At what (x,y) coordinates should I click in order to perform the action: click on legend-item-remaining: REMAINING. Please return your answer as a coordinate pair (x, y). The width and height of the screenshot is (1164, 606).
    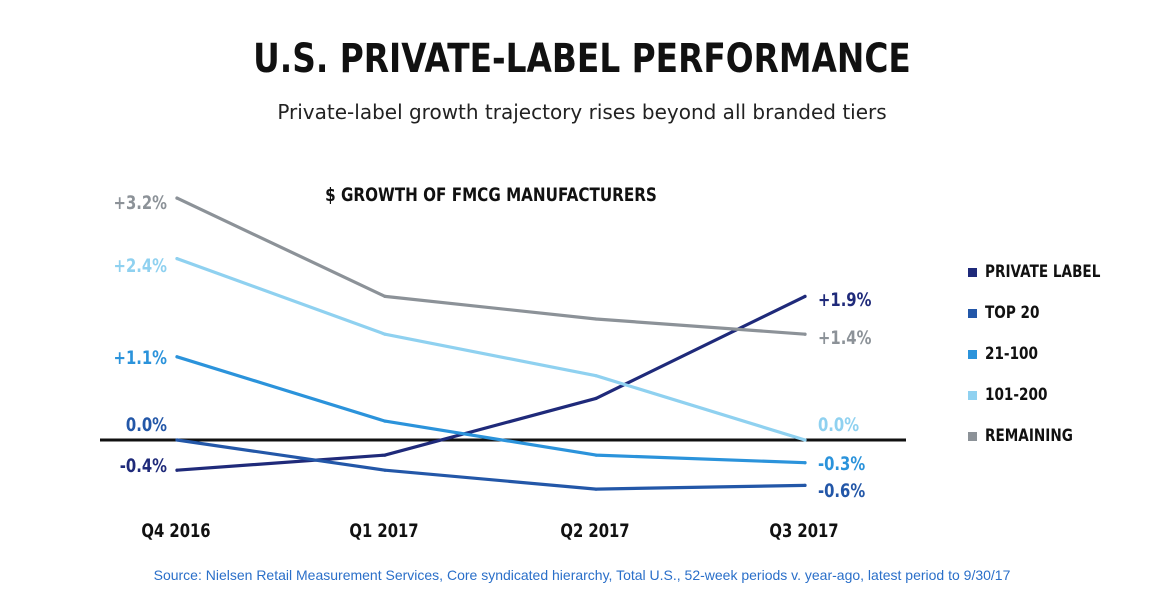
    Looking at the image, I should click on (1048, 436).